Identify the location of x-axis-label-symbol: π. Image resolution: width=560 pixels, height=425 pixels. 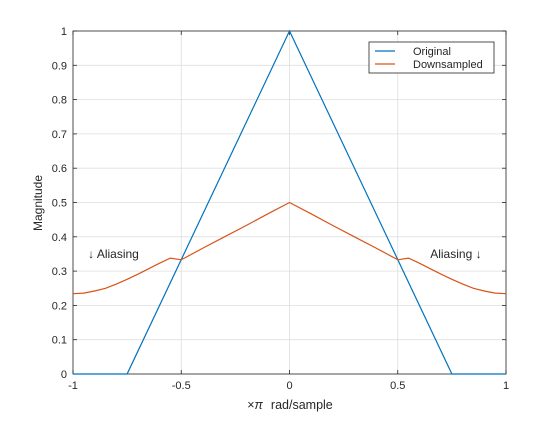
(259, 405).